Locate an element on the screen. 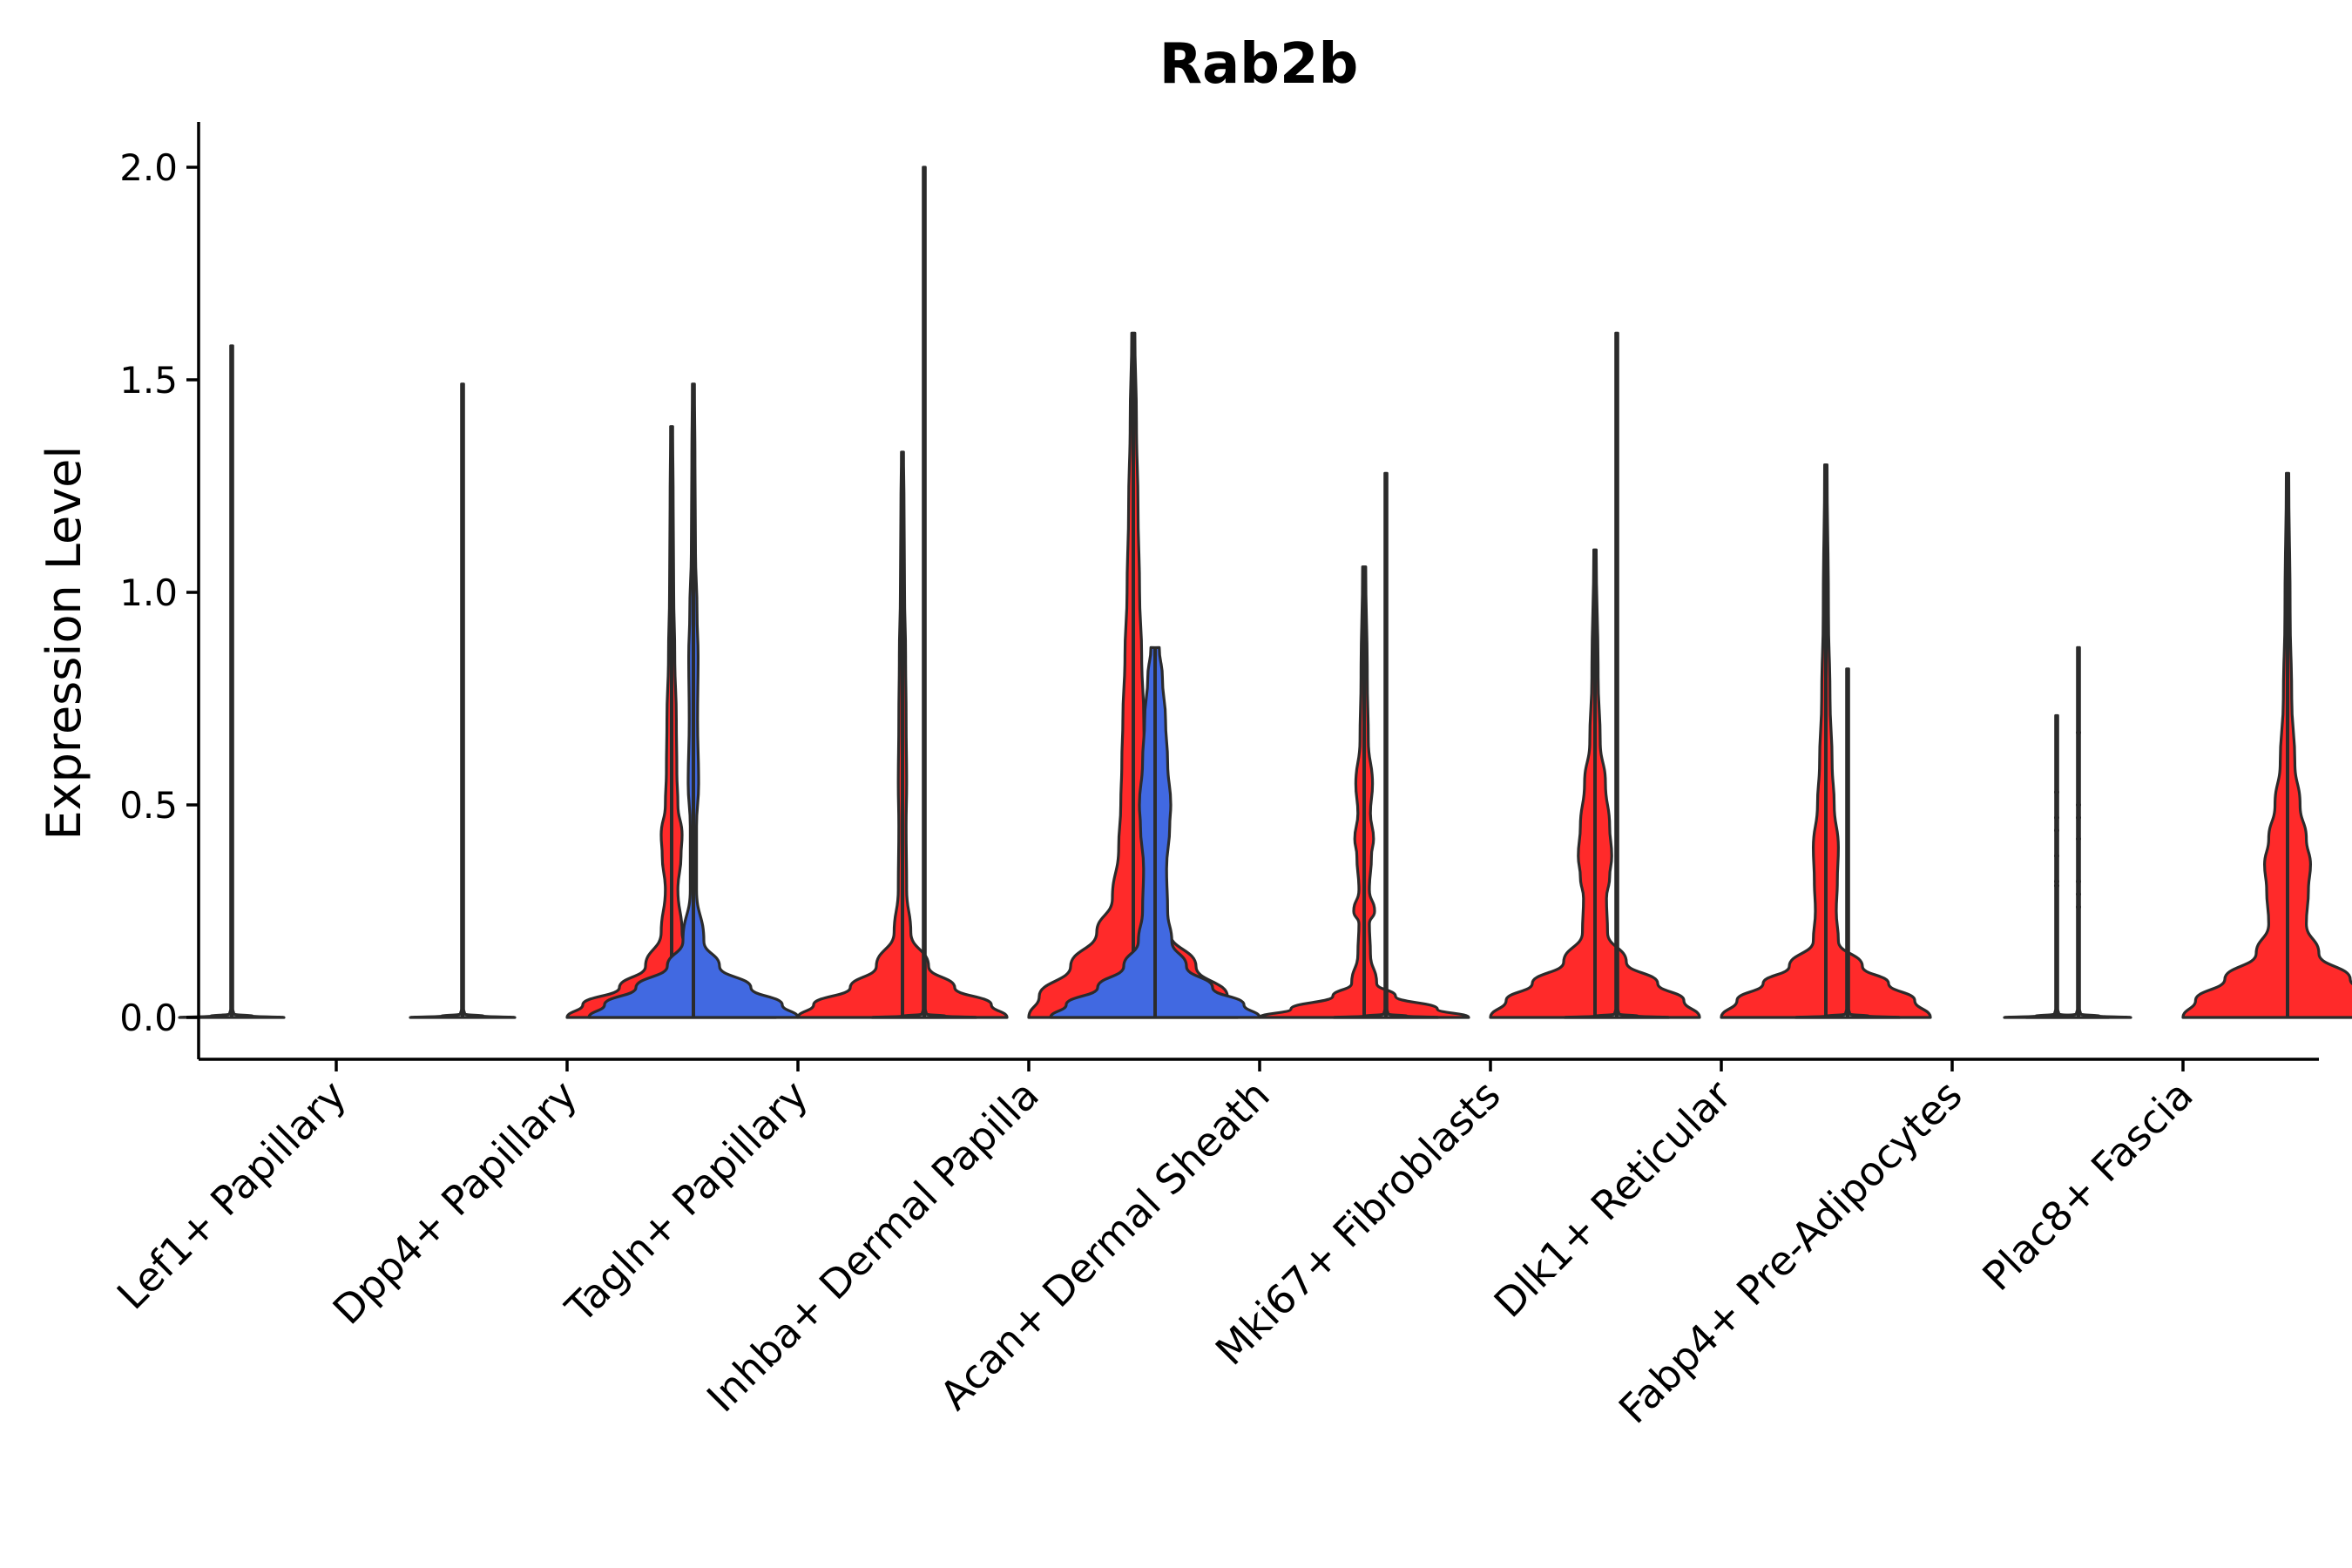 The image size is (2352, 1568). y-tick-label: 0.0 is located at coordinates (148, 1018).